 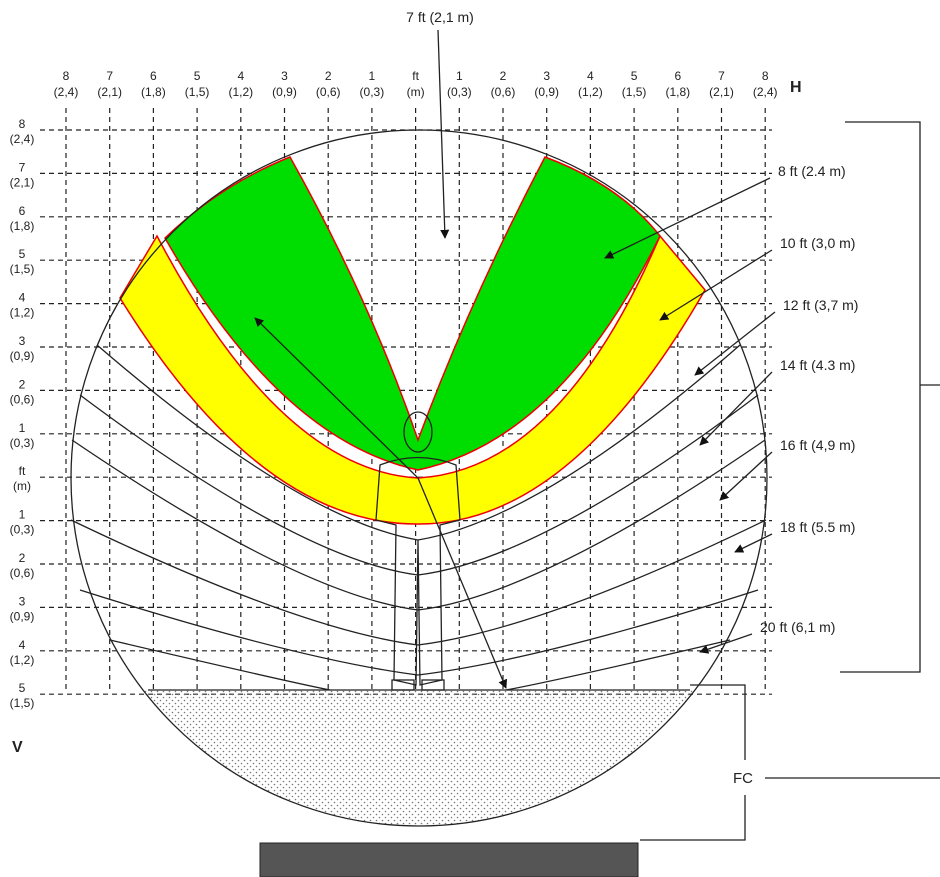 I want to click on bracket, so click(x=890, y=397).